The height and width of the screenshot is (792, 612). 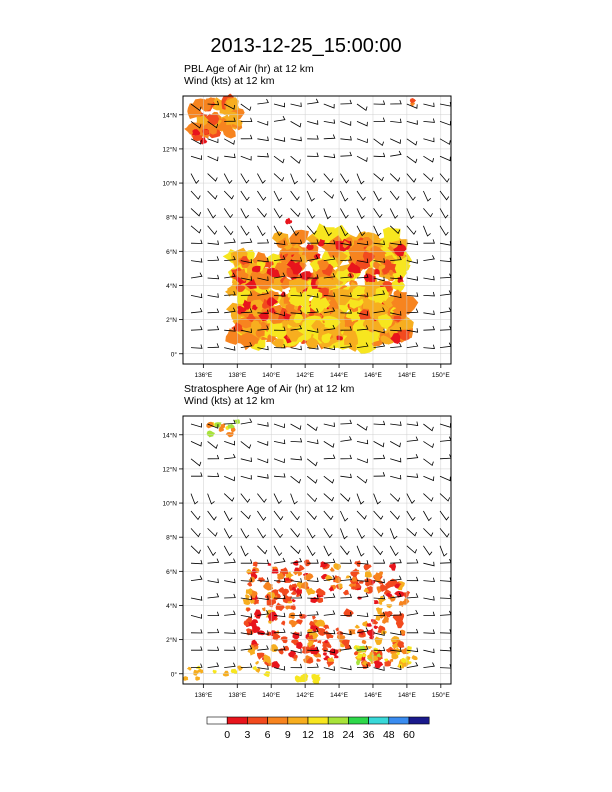 What do you see at coordinates (301, 224) in the screenshot?
I see `panel-pbl-field` at bounding box center [301, 224].